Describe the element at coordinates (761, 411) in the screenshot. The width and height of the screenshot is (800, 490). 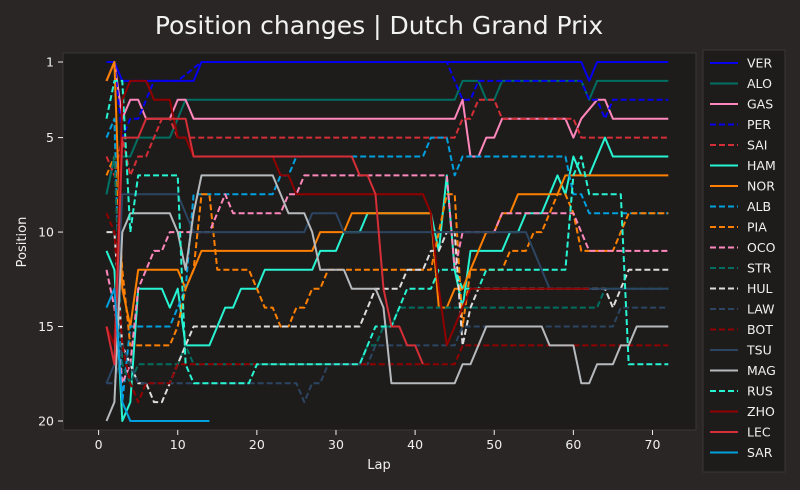
I see `legend-label-zho: ZHO` at that location.